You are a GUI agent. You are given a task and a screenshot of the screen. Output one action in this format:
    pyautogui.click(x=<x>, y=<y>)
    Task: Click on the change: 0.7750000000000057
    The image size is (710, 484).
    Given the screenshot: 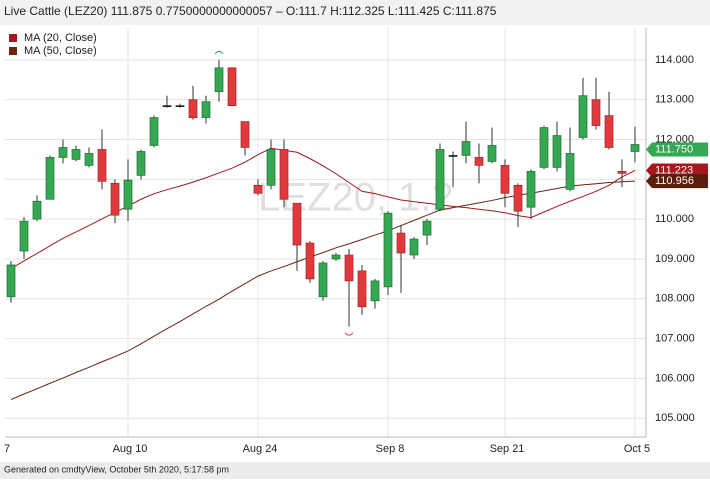 What is the action you would take?
    pyautogui.click(x=214, y=11)
    